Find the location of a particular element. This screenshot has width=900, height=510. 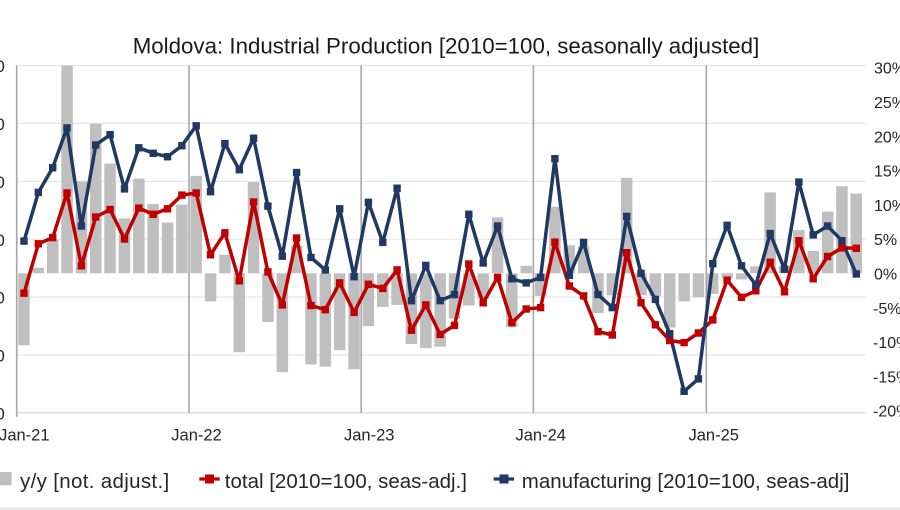

svg-text: Jan-22 is located at coordinates (196, 436).